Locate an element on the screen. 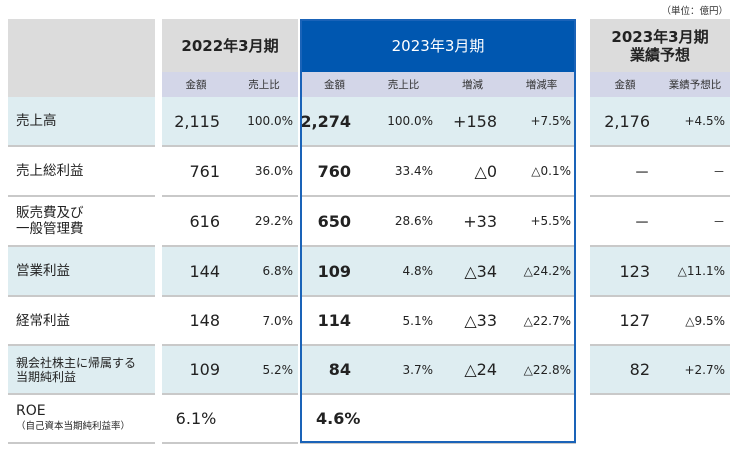 This screenshot has width=740, height=458. row-label-line2: 一般管理費 is located at coordinates (50, 229).